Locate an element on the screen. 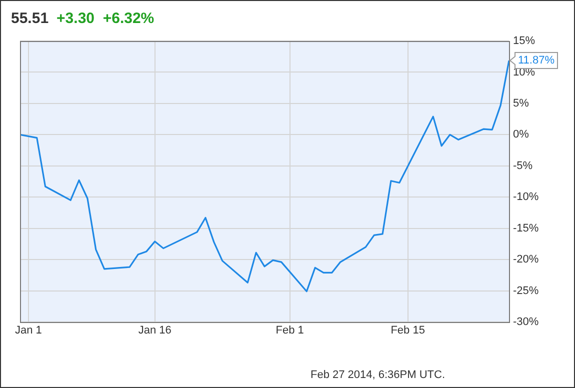  x-tick-label: Feb 1 is located at coordinates (290, 330).